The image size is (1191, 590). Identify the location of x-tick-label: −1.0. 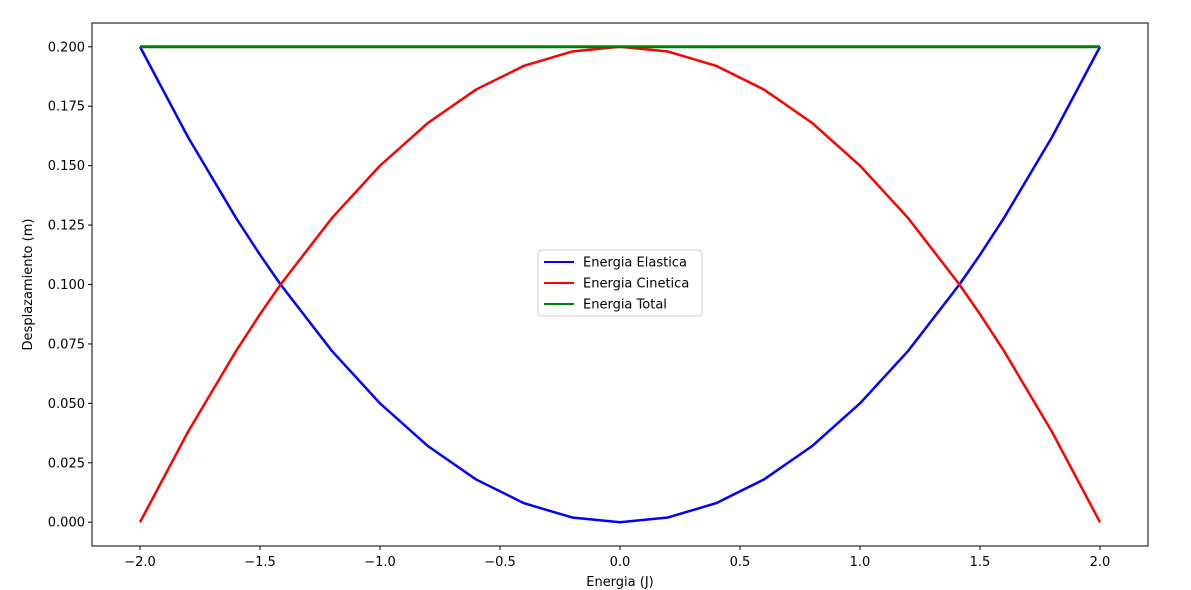
(380, 562).